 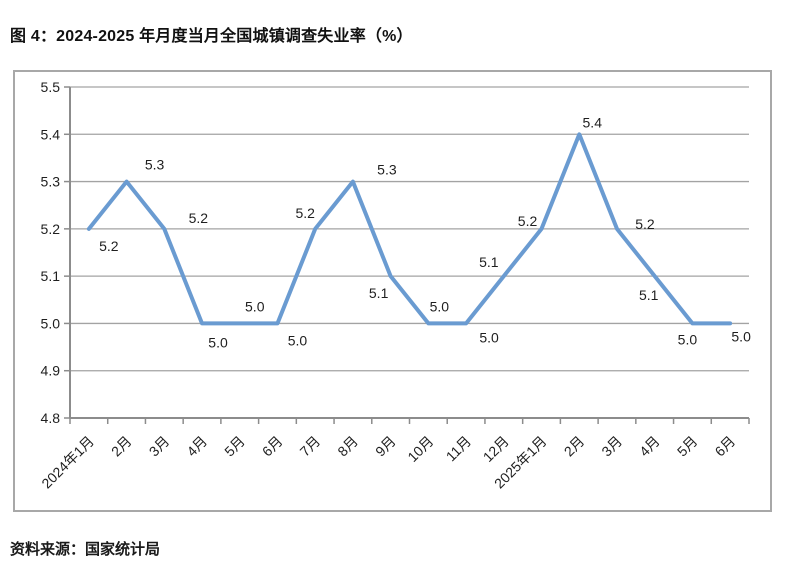 I want to click on x-axis-label: 8月, so click(x=347, y=446).